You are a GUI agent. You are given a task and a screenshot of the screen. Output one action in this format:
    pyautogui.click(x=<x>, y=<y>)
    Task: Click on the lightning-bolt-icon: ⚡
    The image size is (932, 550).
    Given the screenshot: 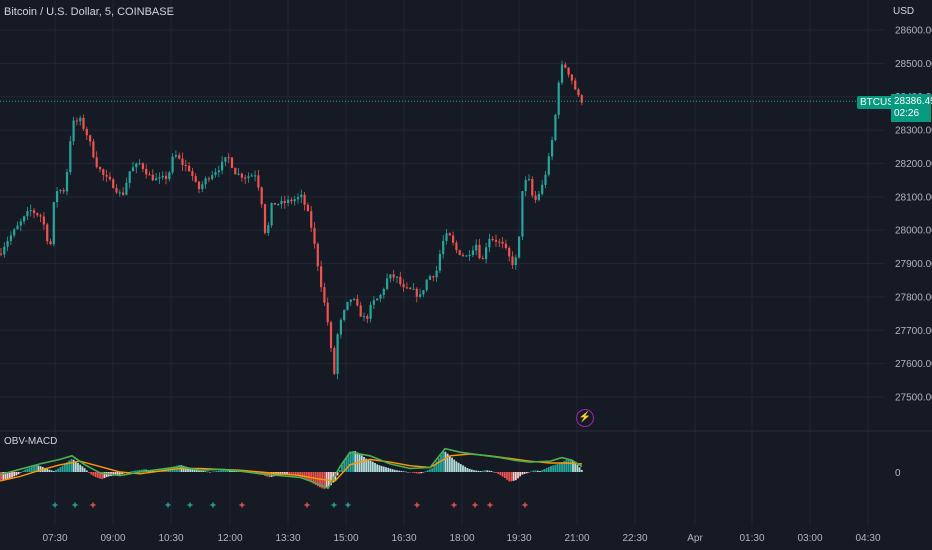 What is the action you would take?
    pyautogui.click(x=585, y=418)
    